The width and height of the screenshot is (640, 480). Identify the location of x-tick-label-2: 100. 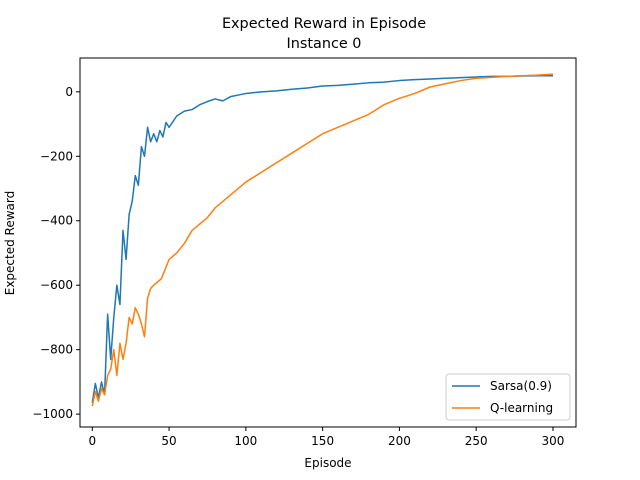
(245, 441).